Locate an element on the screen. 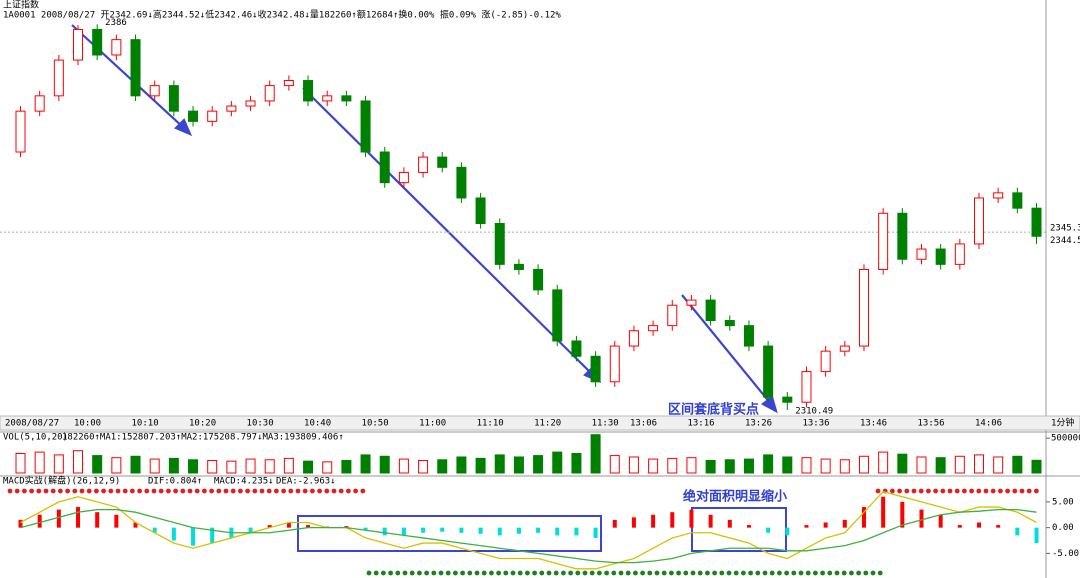  macd-line is located at coordinates (528, 536).